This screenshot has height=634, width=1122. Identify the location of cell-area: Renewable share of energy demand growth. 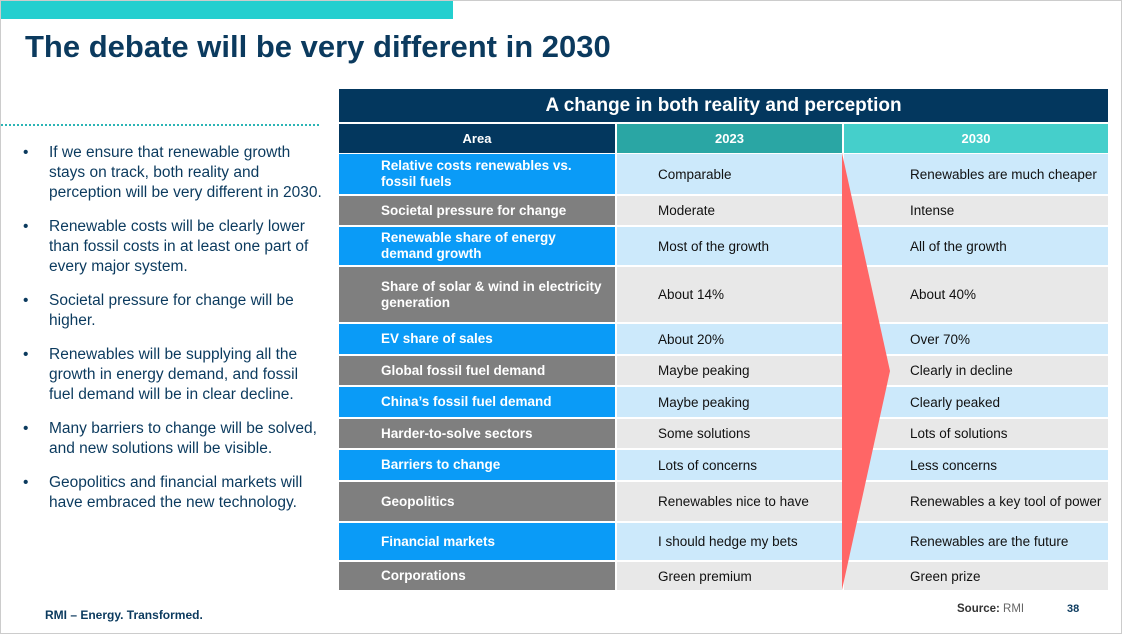
(477, 246).